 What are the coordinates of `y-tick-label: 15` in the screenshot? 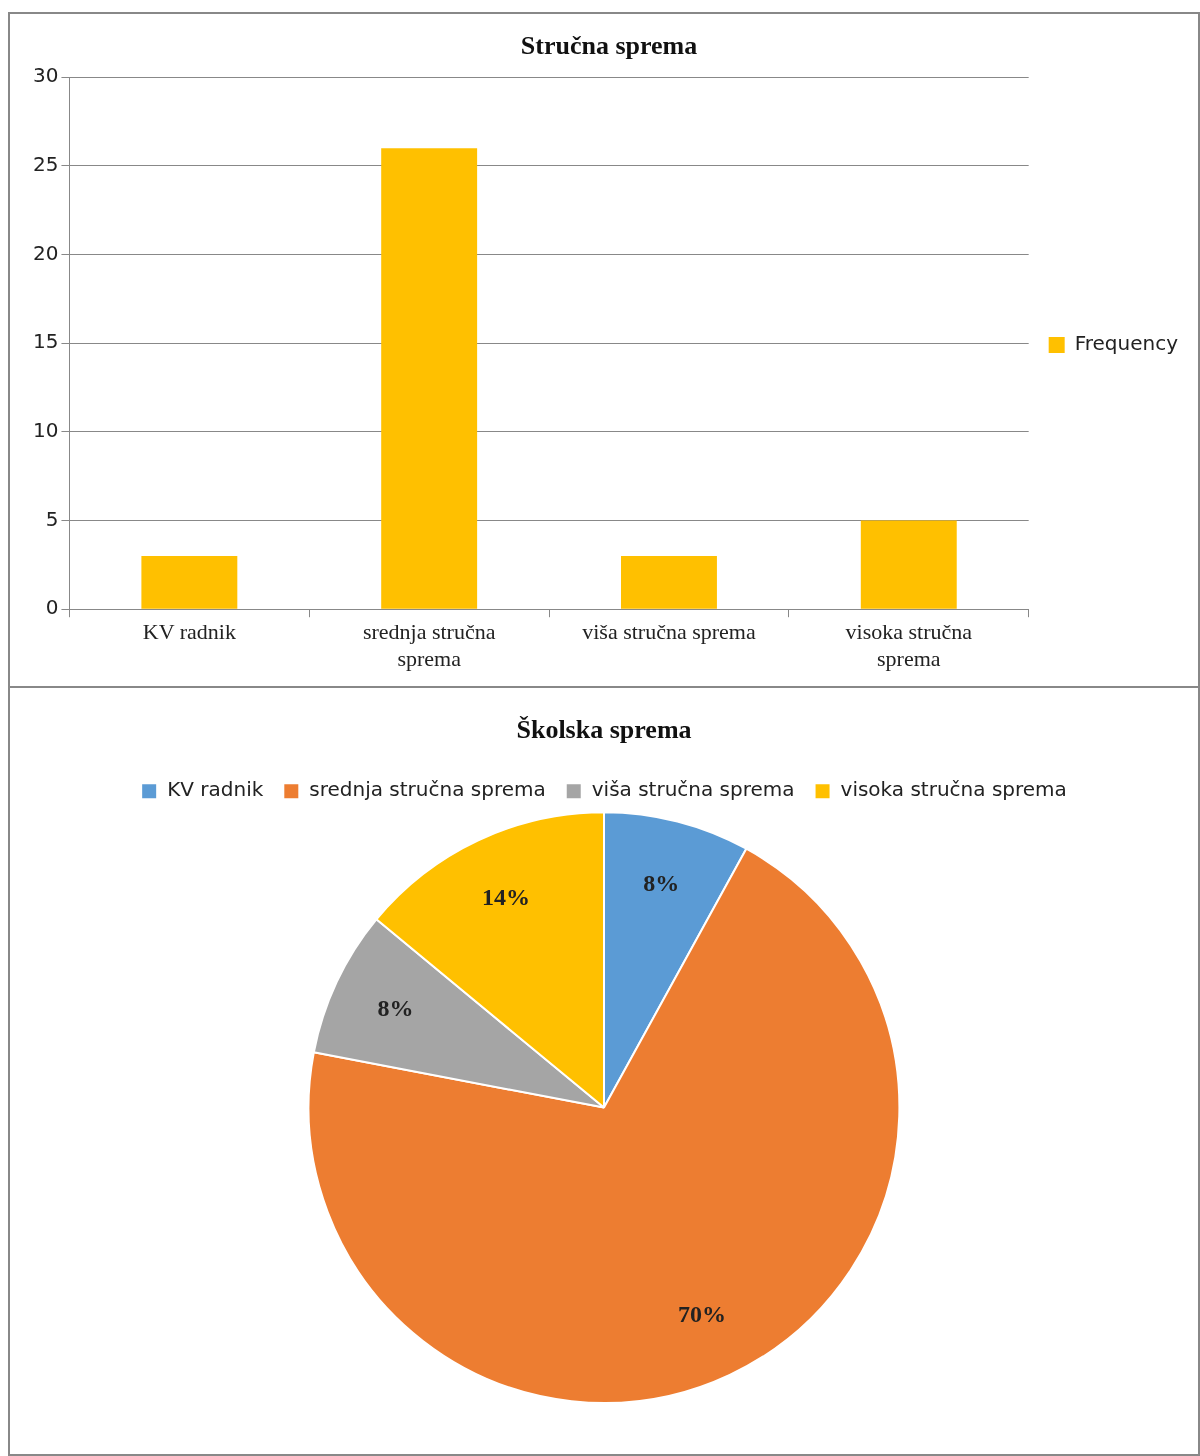 It's located at (46, 341).